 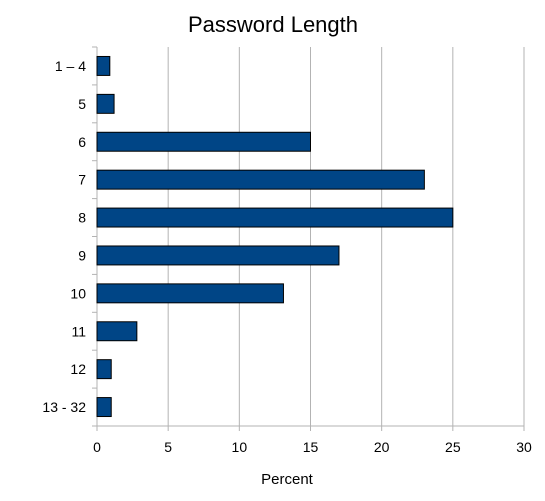 What do you see at coordinates (273, 24) in the screenshot?
I see `chart-title: Password Length` at bounding box center [273, 24].